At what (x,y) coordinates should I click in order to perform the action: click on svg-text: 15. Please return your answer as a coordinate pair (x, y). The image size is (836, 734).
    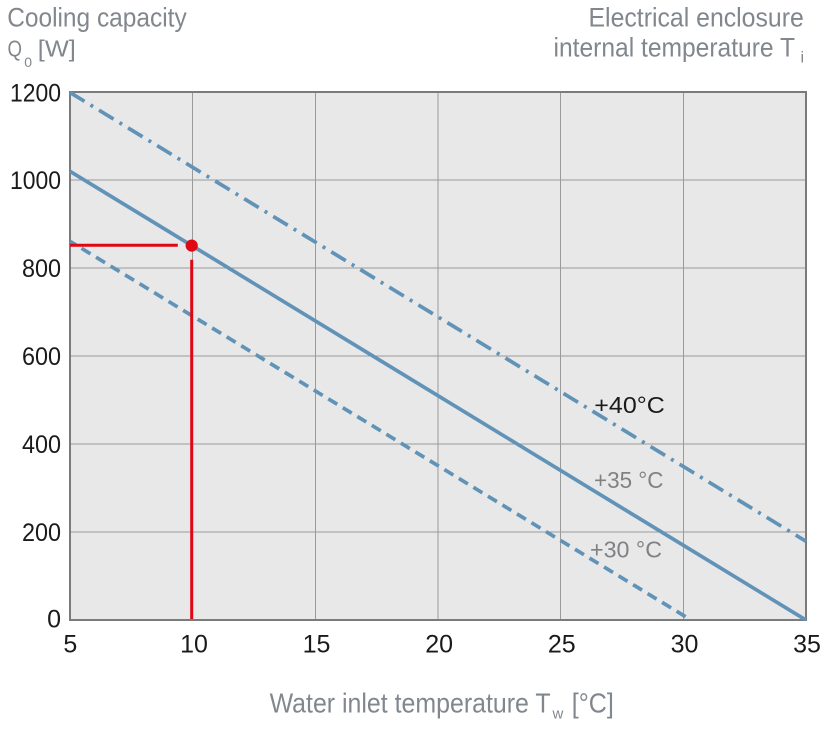
    Looking at the image, I should click on (317, 645).